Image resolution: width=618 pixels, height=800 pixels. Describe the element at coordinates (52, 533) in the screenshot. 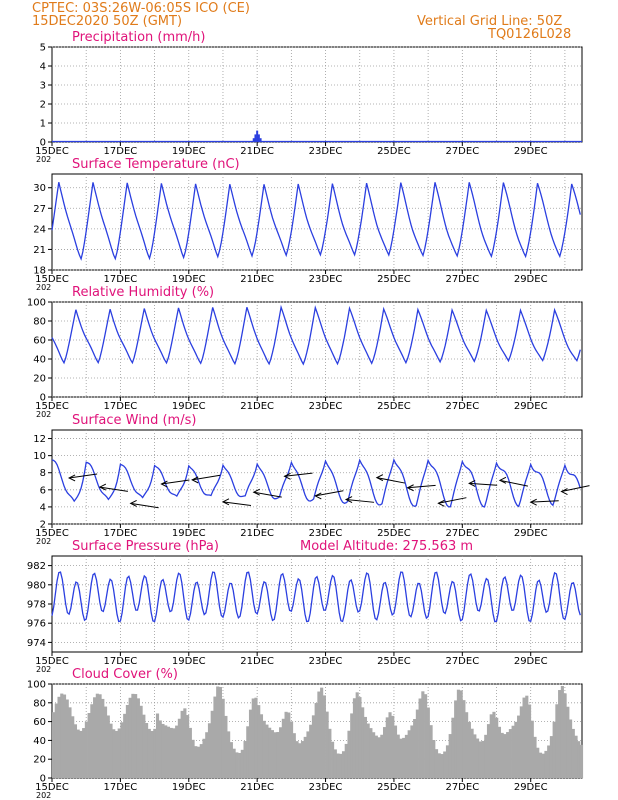

I see `wind-xtick-label: 15DEC` at that location.